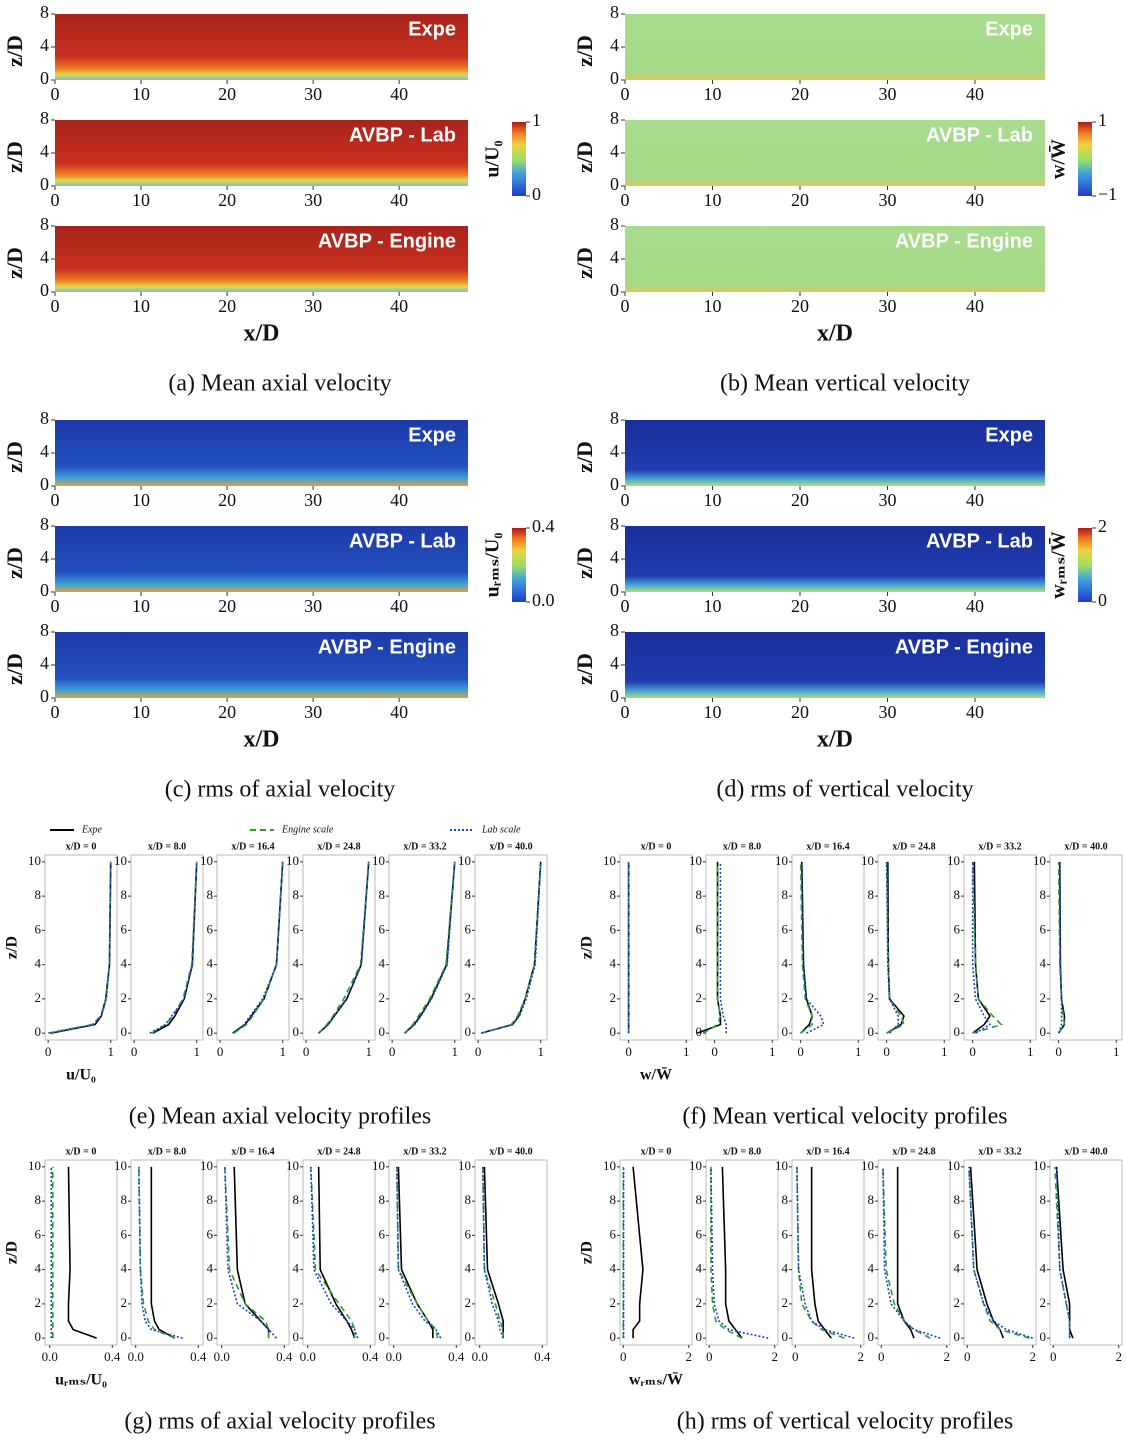 The width and height of the screenshot is (1126, 1454). I want to click on subplot-title: x/D = 40.0, so click(510, 1151).